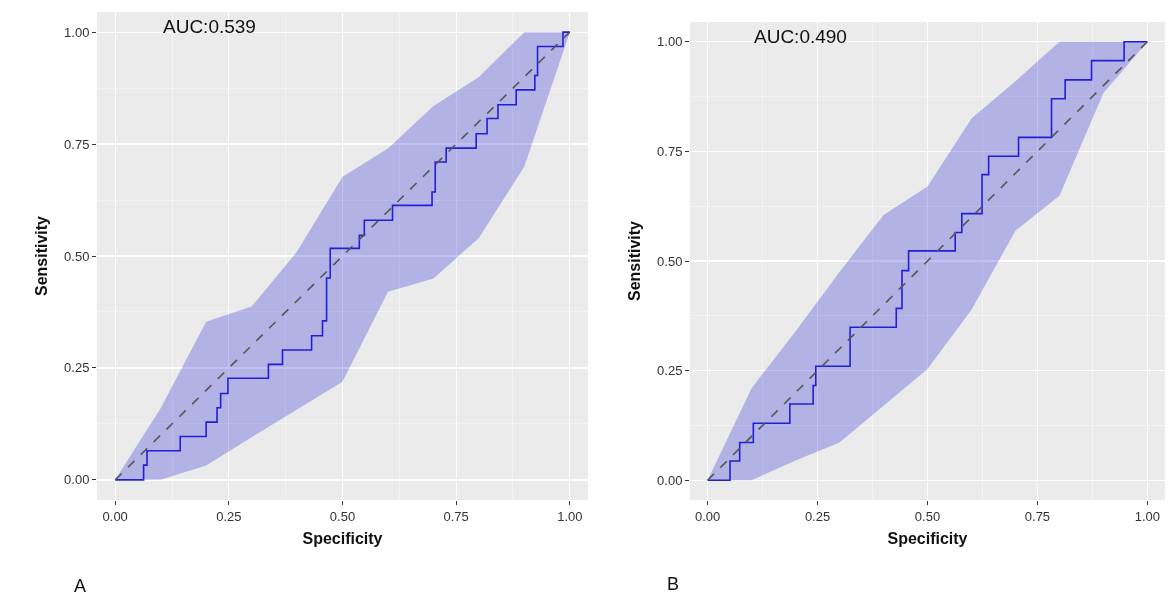 The image size is (1169, 605). I want to click on text: B, so click(673, 584).